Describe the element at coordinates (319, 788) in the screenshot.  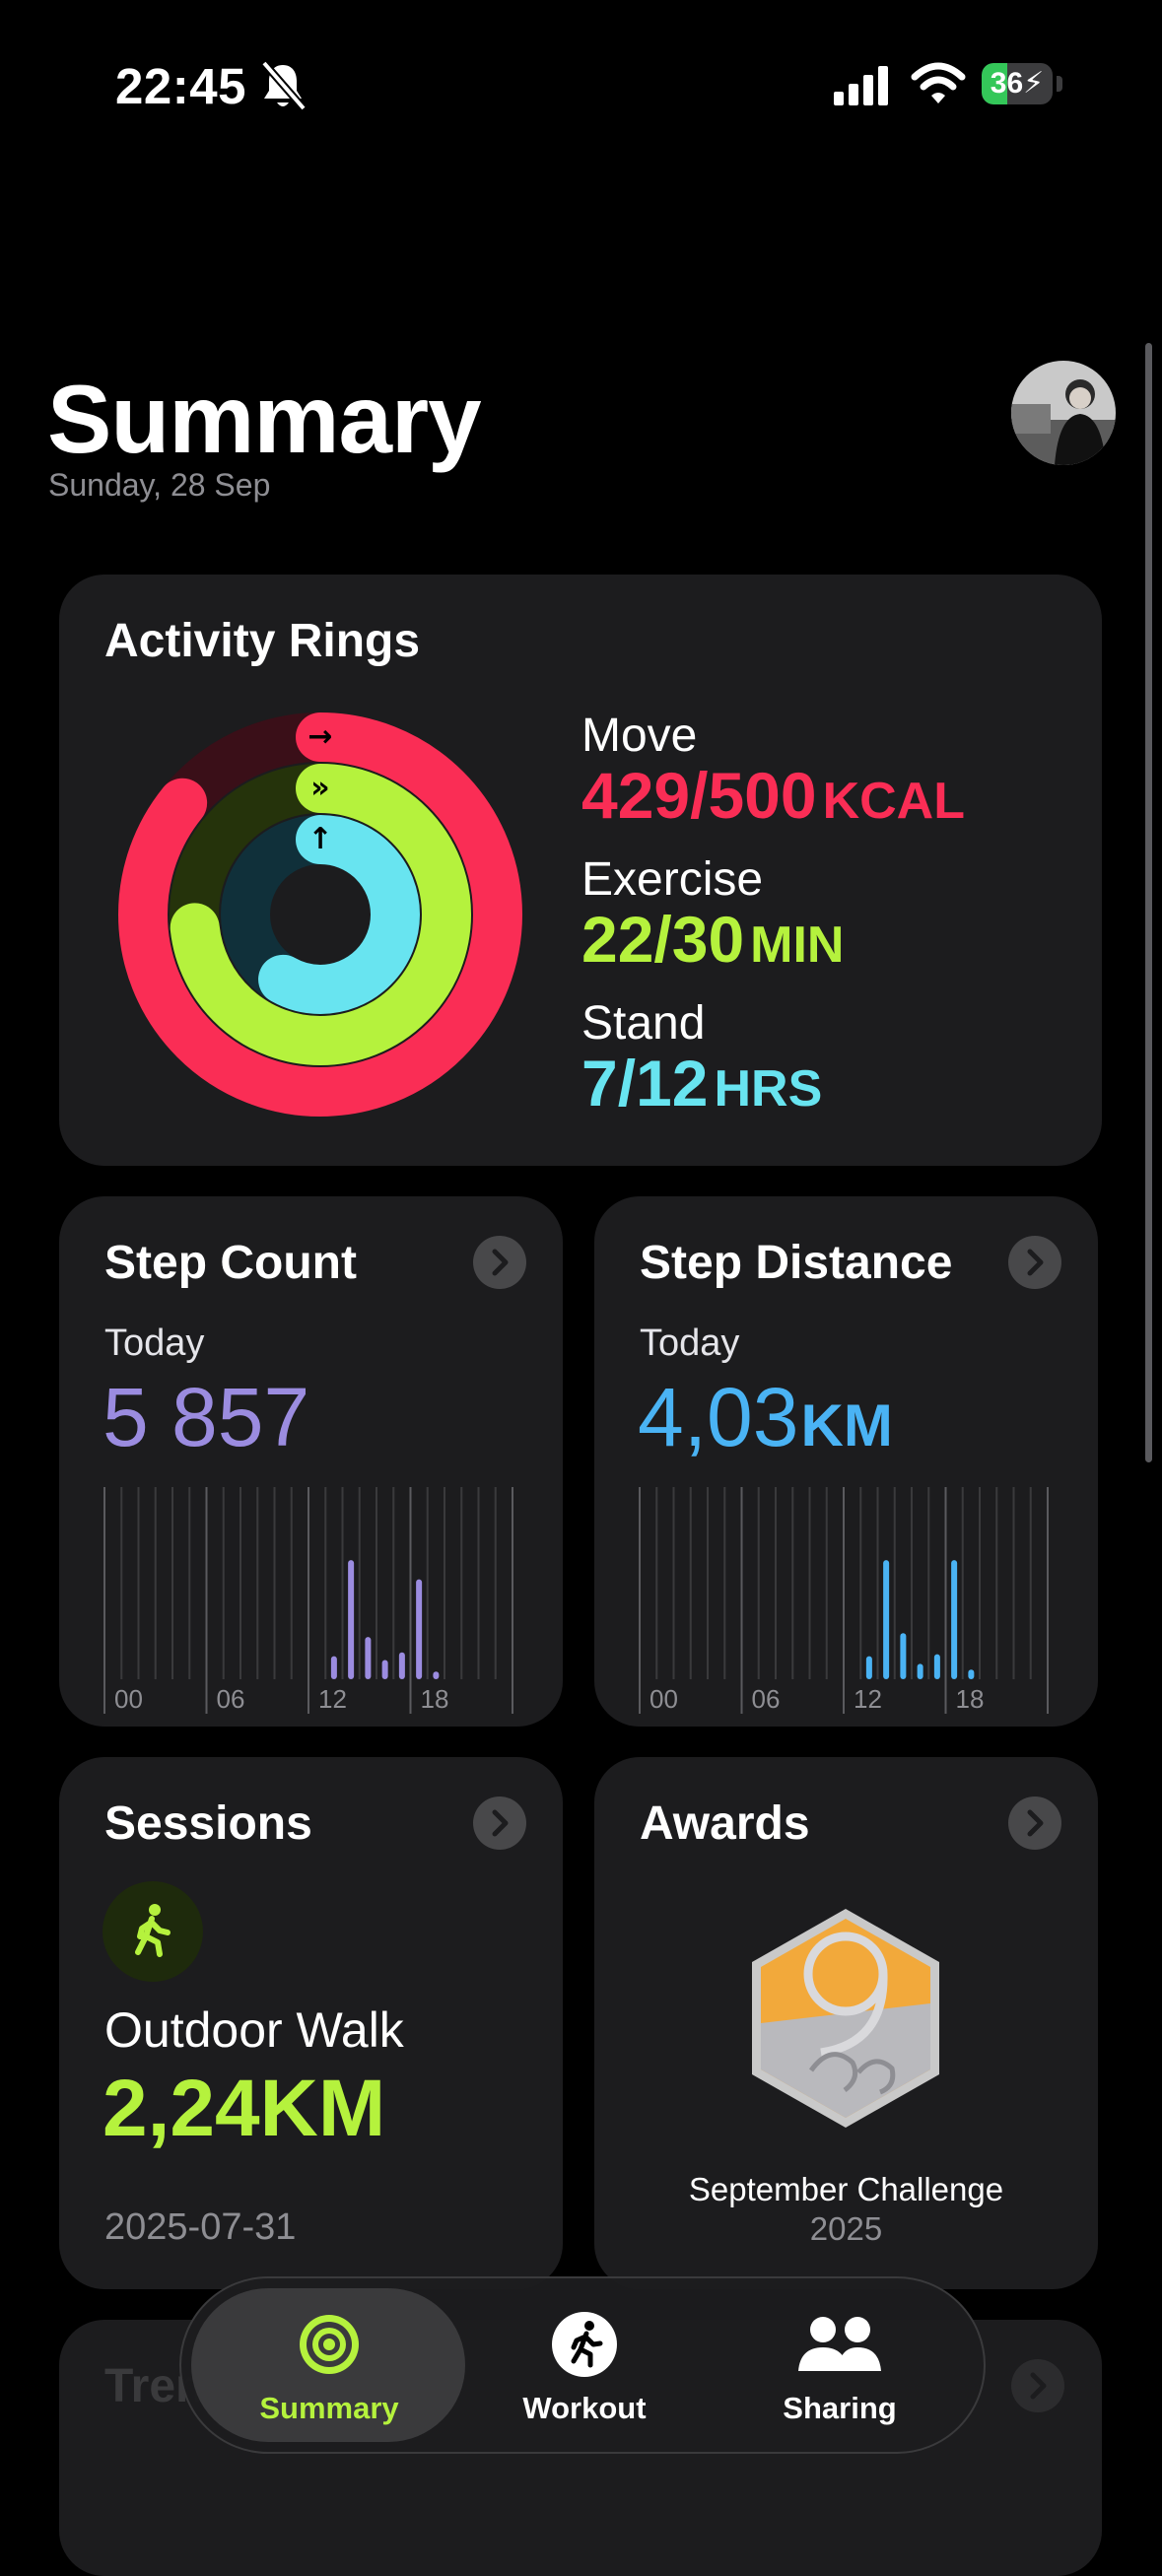
I see `exercise-ring-arrow-icon: »` at that location.